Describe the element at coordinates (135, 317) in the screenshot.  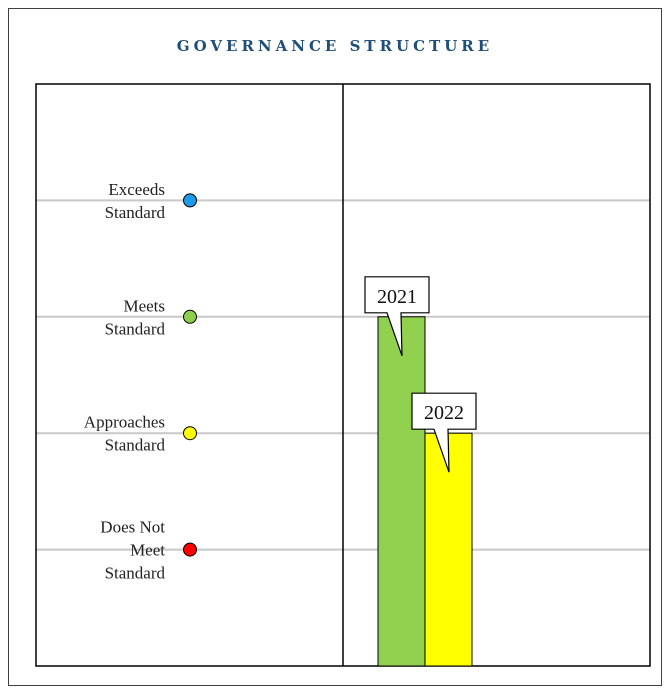
I see `level-label-1: Meets Standard` at that location.